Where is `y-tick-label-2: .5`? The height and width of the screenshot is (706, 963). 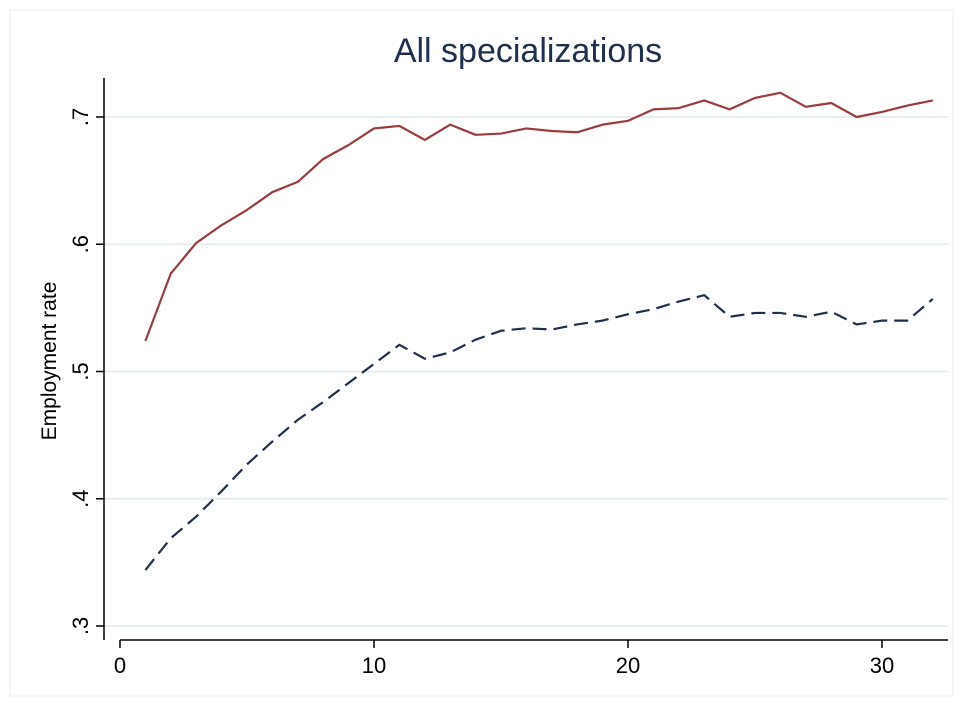 y-tick-label-2: .5 is located at coordinates (80, 371).